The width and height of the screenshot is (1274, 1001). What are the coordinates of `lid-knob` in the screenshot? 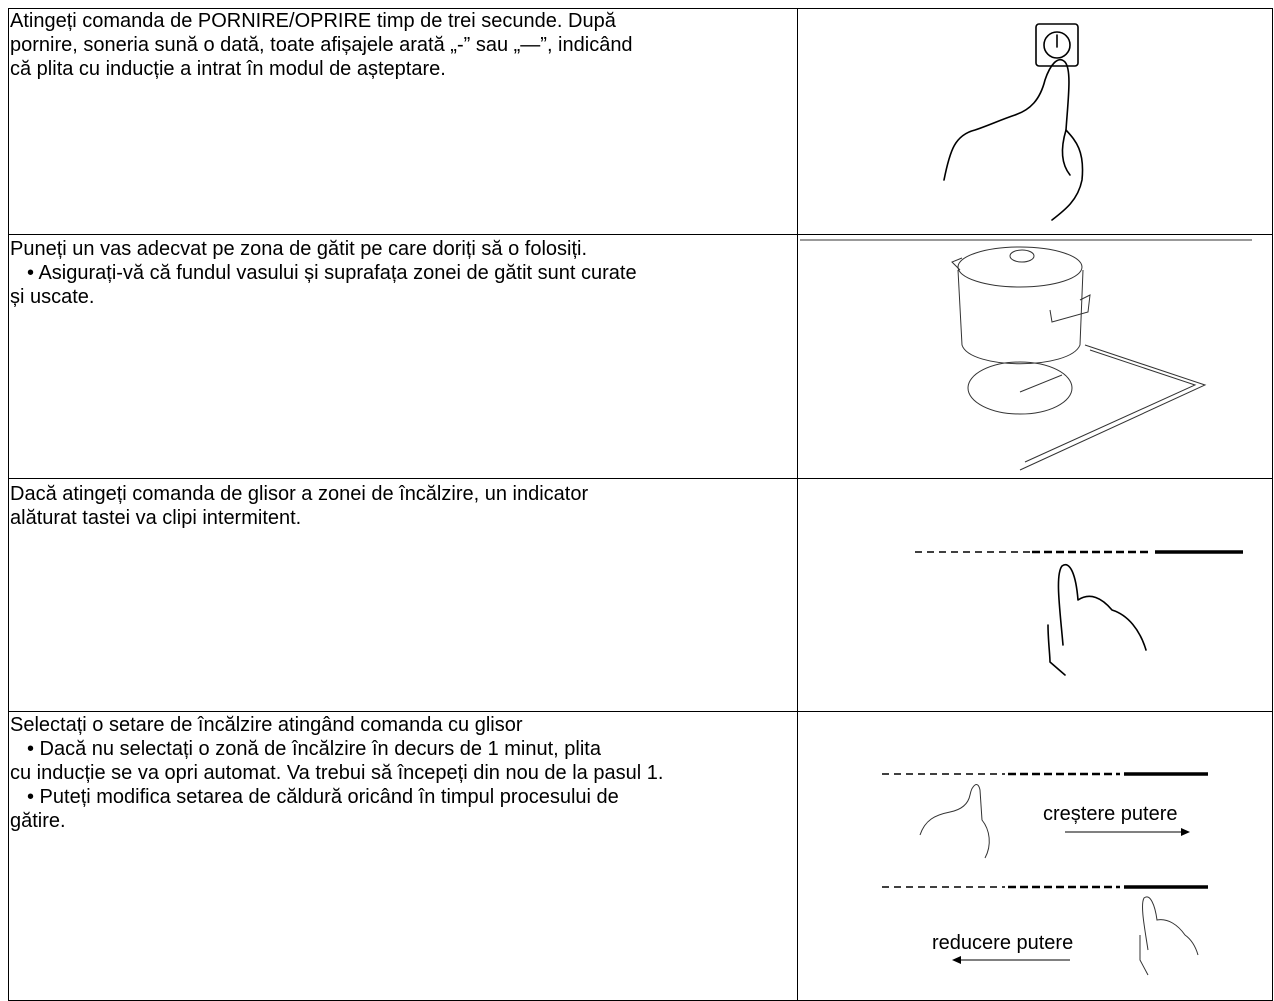 It's located at (1022, 256).